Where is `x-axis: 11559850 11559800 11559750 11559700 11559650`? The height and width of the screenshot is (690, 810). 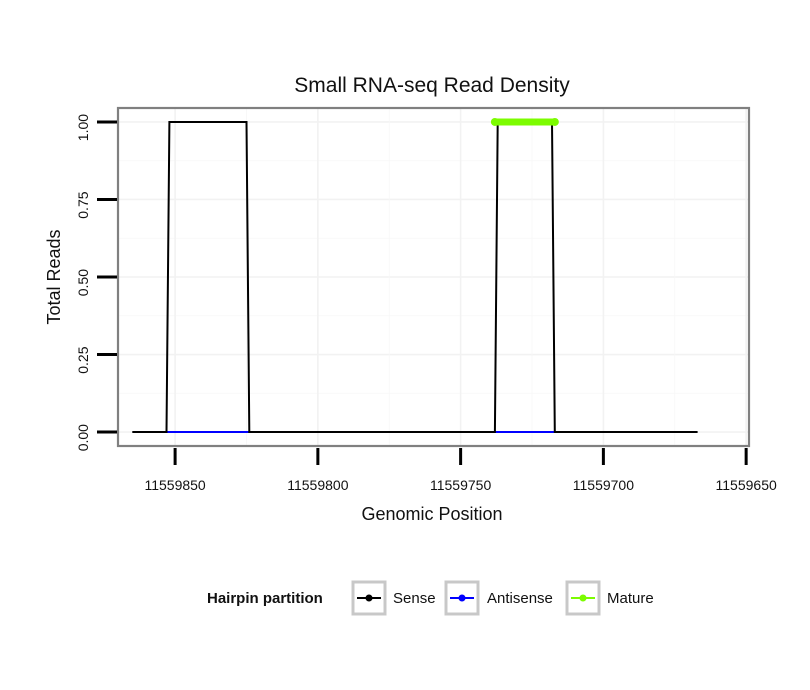
x-axis: 11559850 11559800 11559750 11559700 11559650 is located at coordinates (460, 470).